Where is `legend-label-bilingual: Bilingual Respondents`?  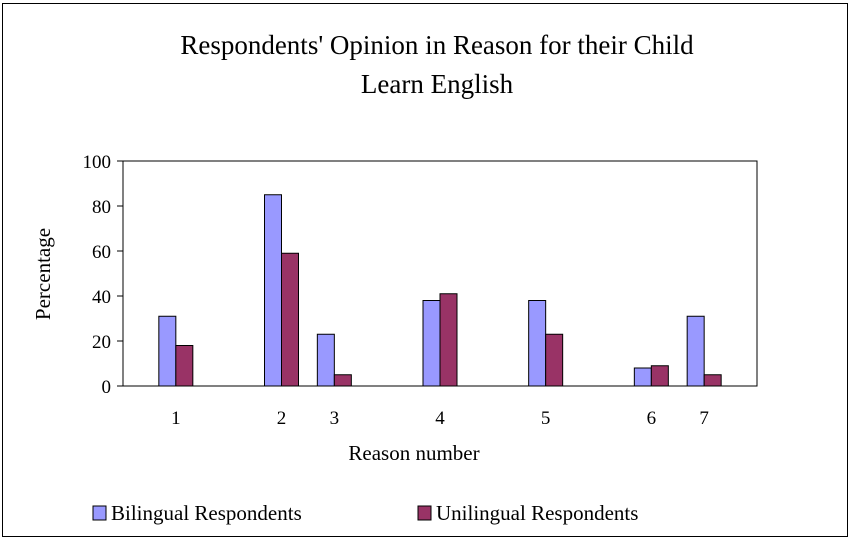
legend-label-bilingual: Bilingual Respondents is located at coordinates (206, 513).